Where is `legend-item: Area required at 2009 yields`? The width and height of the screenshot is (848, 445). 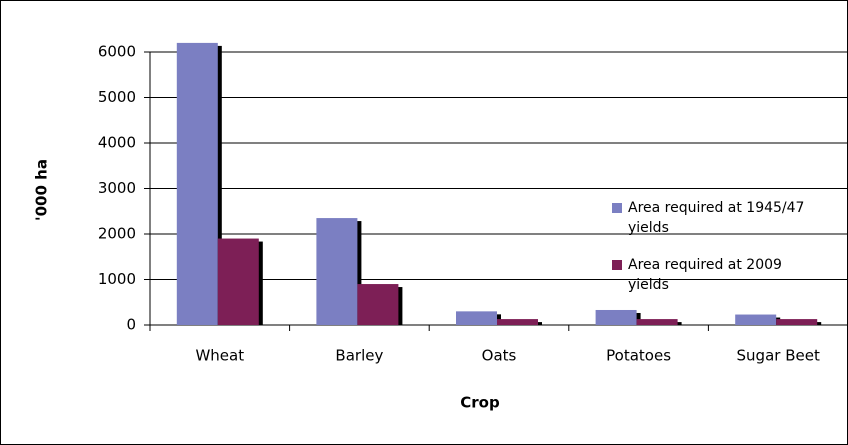
legend-item: Area required at 2009 yields is located at coordinates (712, 275).